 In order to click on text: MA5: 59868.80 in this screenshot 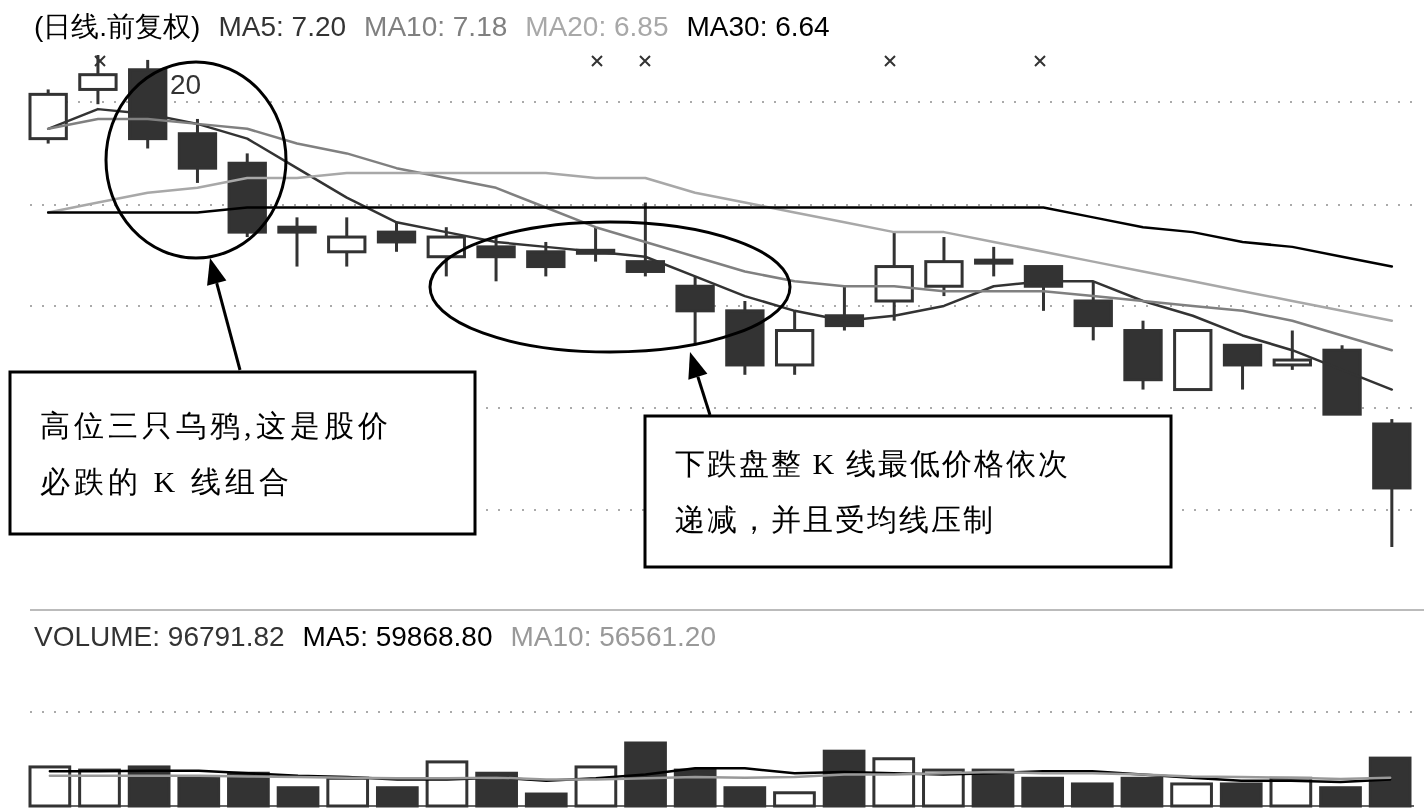, I will do `click(397, 636)`.